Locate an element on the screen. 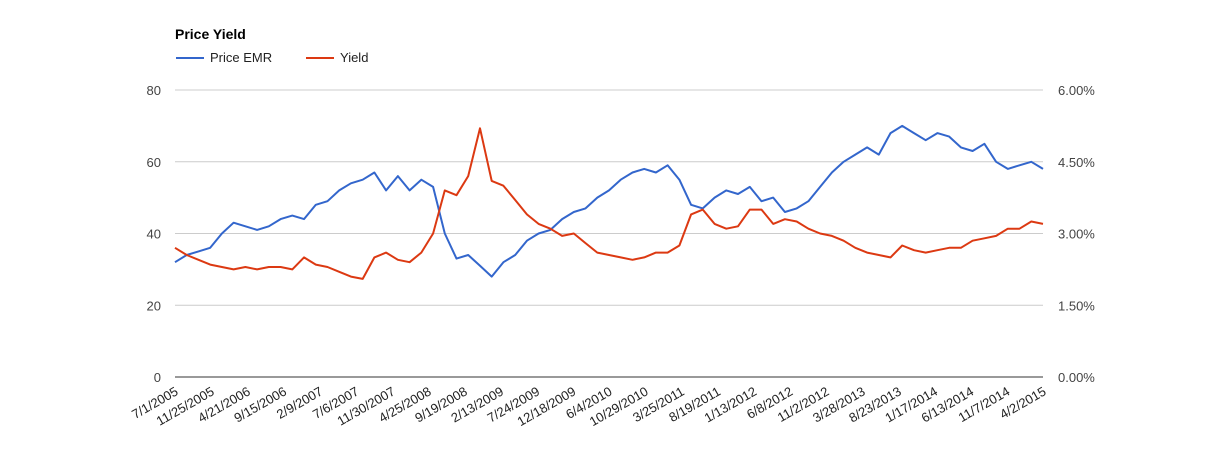 The height and width of the screenshot is (467, 1217). y-right-tick-label: 4.50% is located at coordinates (1076, 162).